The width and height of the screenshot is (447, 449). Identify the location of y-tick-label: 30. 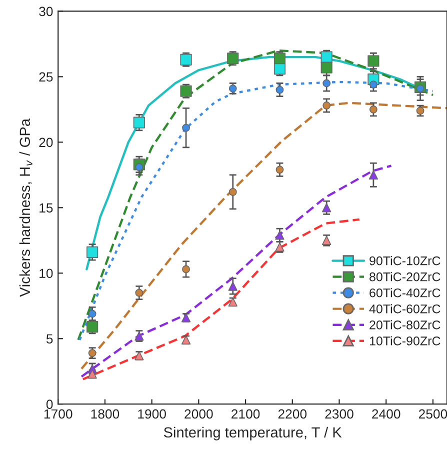
(46, 11).